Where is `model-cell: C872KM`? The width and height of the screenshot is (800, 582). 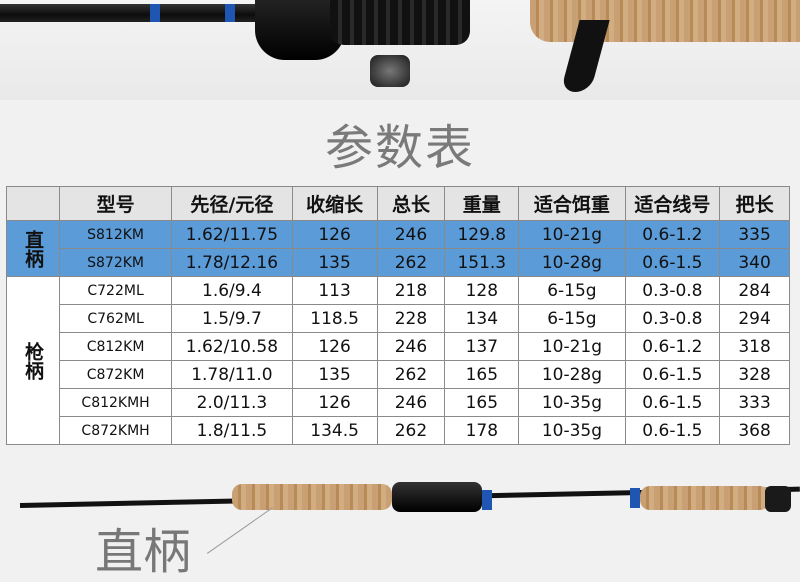
model-cell: C872KM is located at coordinates (115, 374).